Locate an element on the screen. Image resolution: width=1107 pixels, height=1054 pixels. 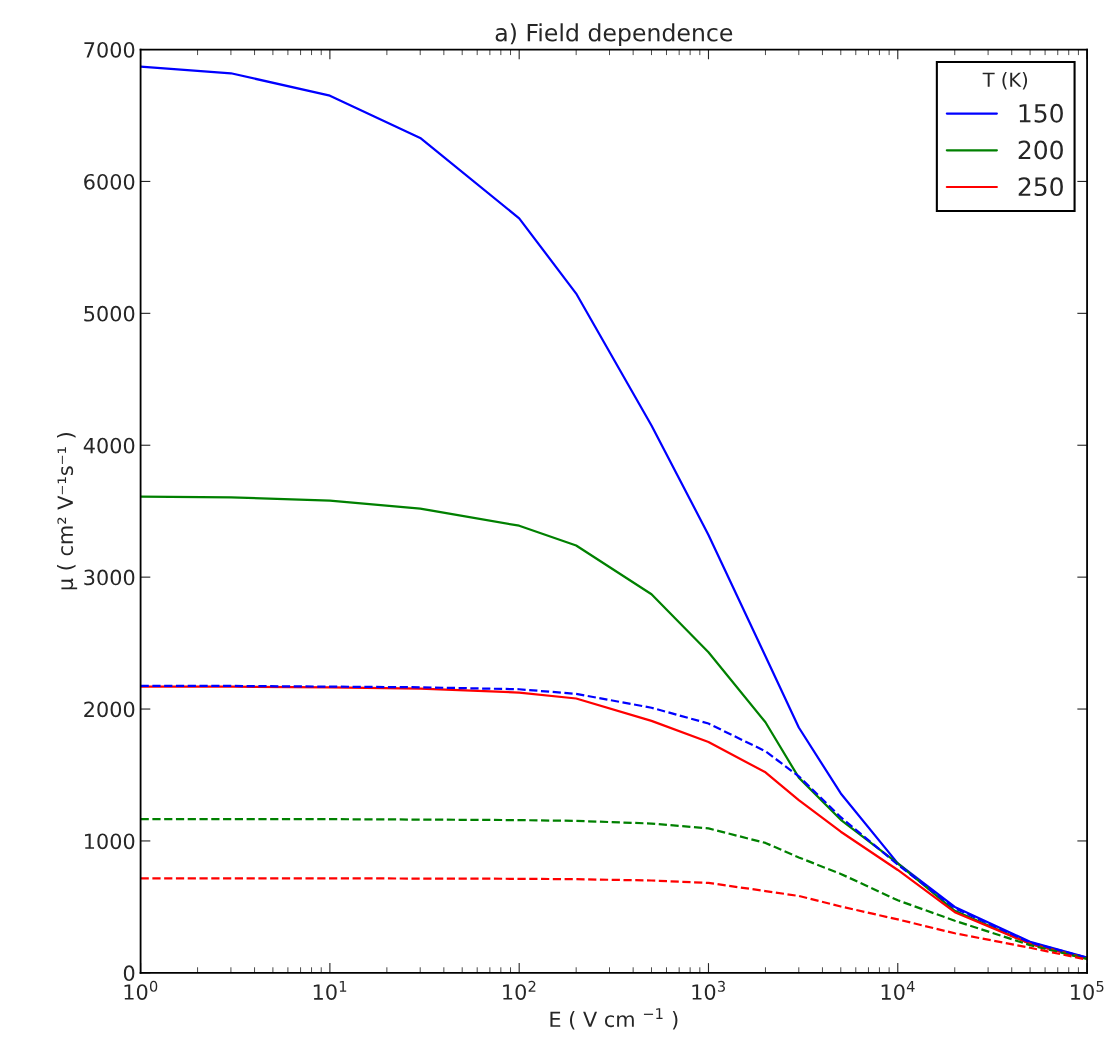
y-tick-label: 4000 is located at coordinates (109, 445).